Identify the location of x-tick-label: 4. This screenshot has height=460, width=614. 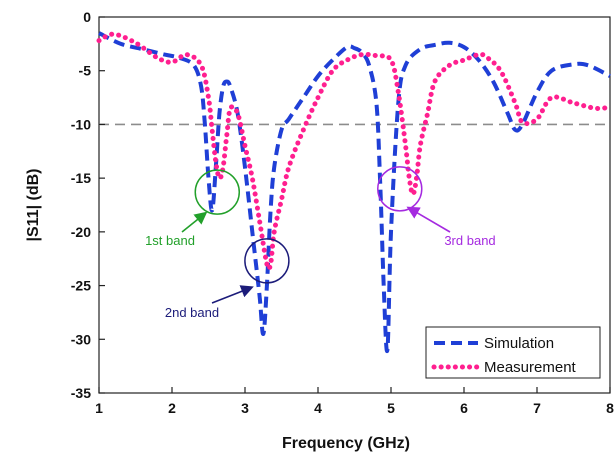
(318, 408).